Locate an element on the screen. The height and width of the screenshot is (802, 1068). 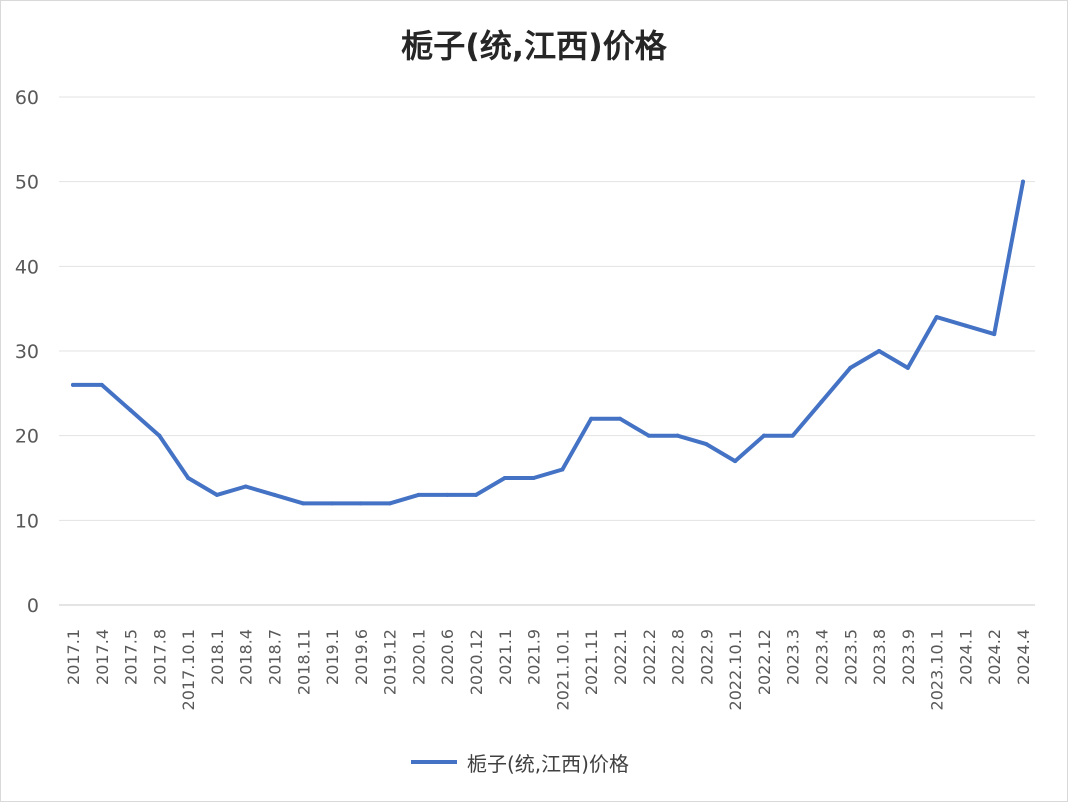
x-tick-label: 2019.6 is located at coordinates (361, 657).